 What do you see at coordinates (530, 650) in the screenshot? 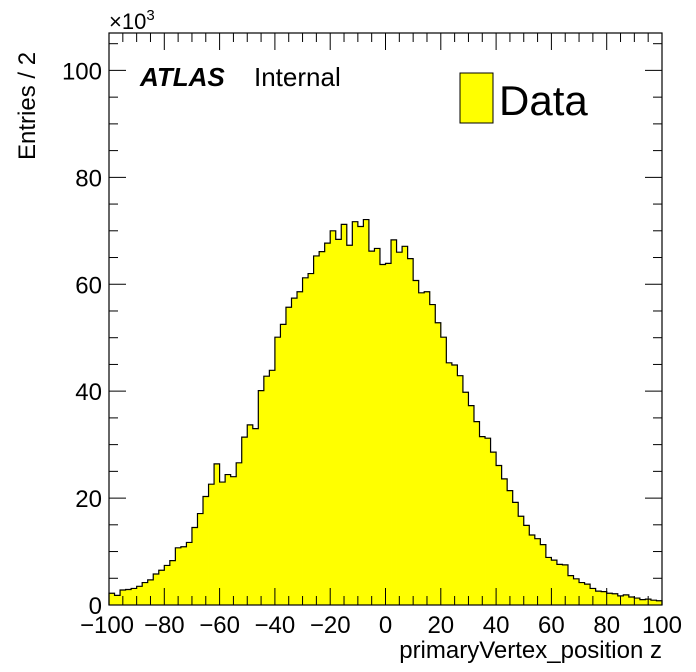
I see `x-axis-title: primaryVertex_position z` at bounding box center [530, 650].